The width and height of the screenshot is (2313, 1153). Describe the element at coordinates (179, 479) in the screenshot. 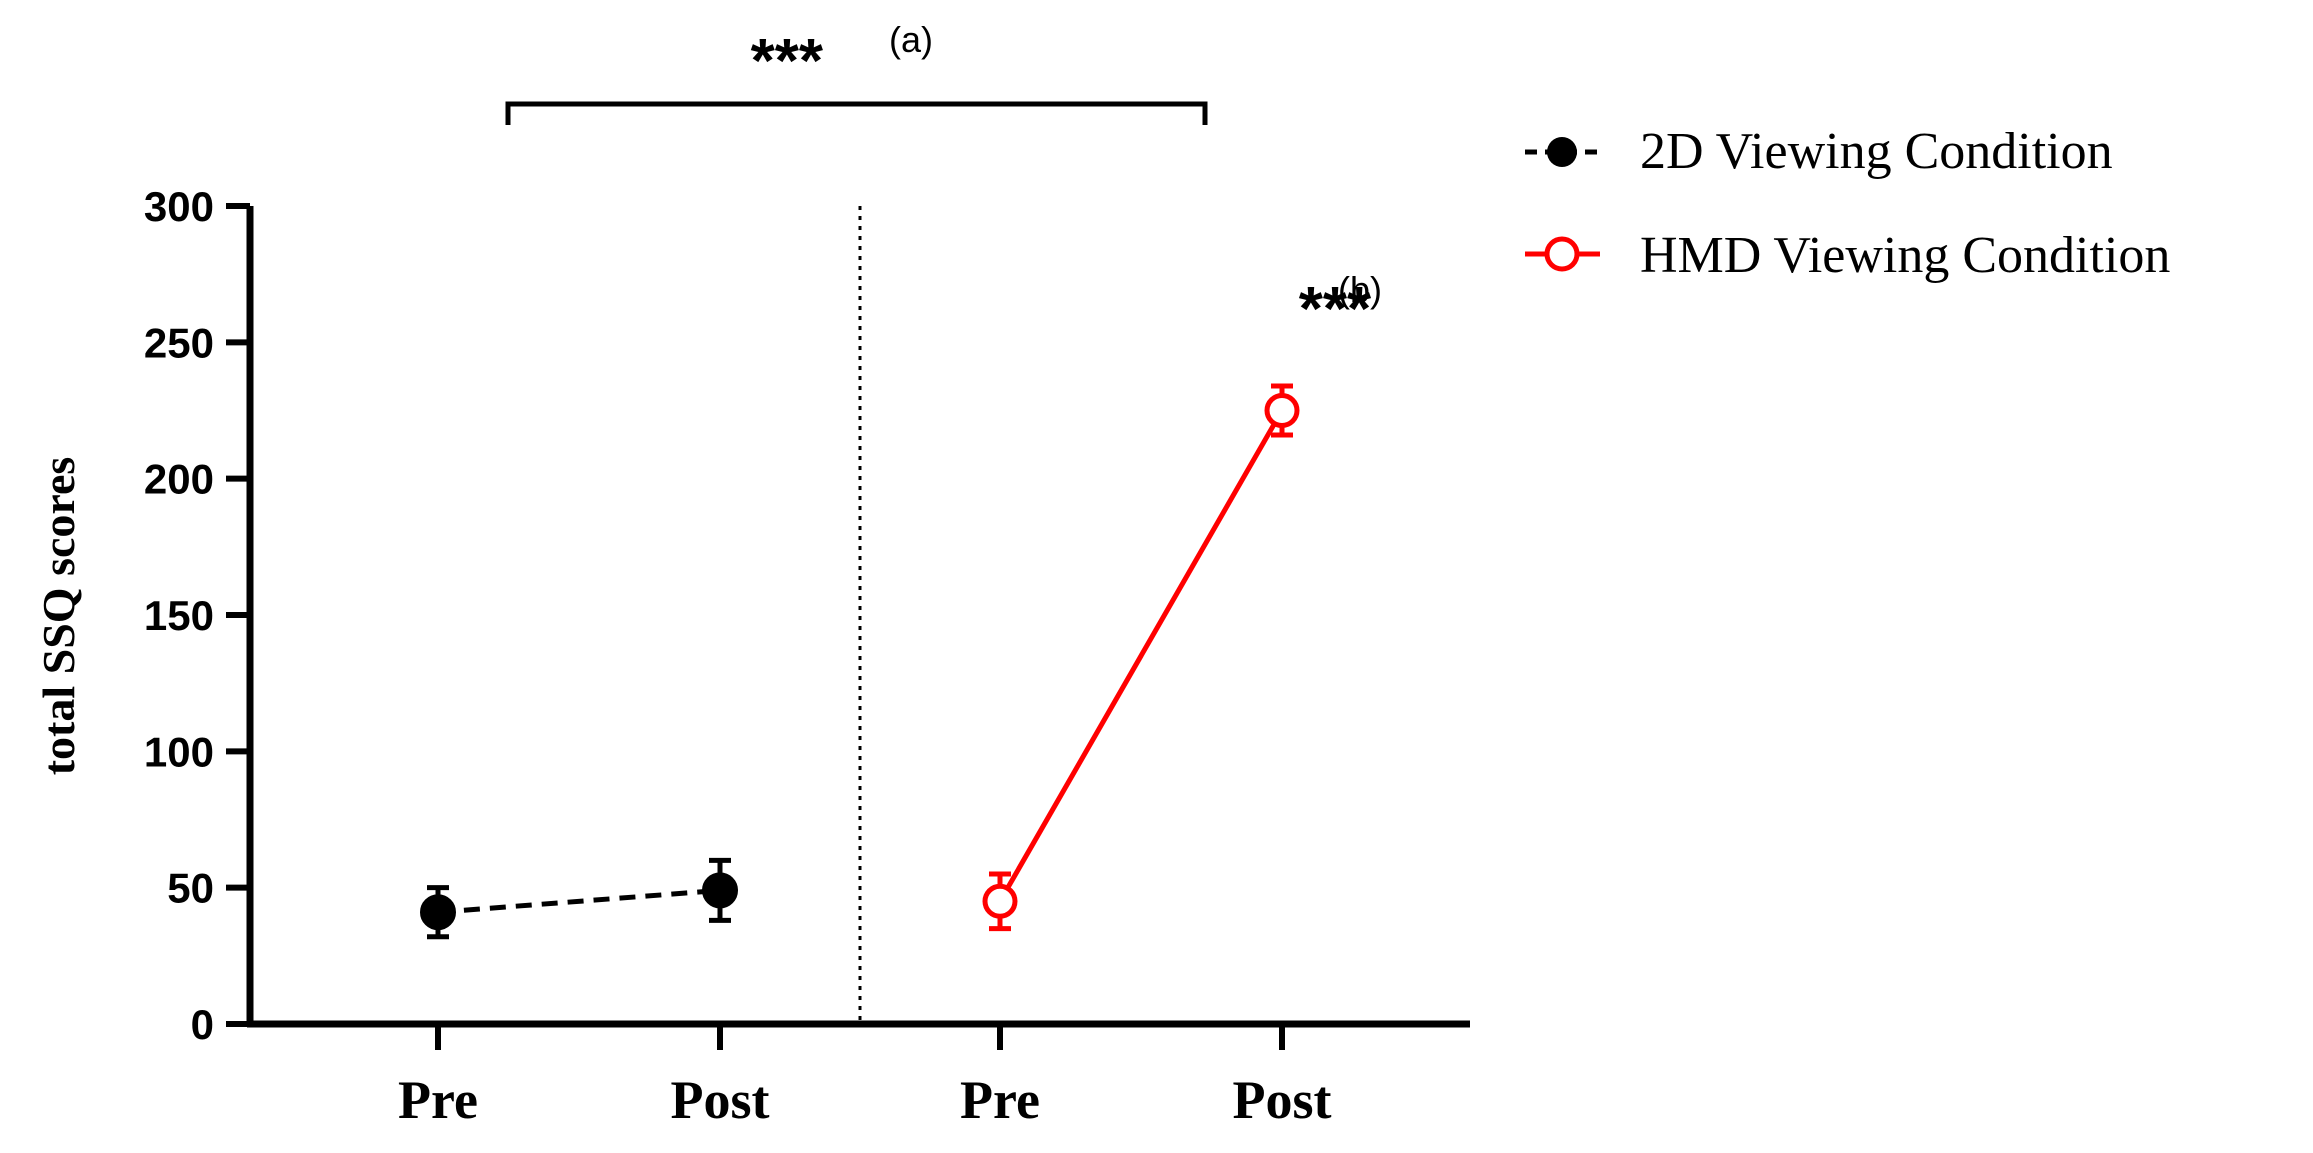

I see `y-tick-label: 200` at that location.